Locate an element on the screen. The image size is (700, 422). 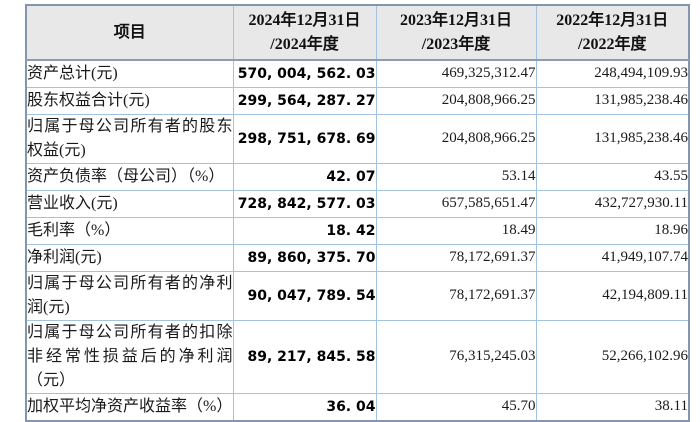
value-2022: 248,494,109.93 is located at coordinates (612, 73).